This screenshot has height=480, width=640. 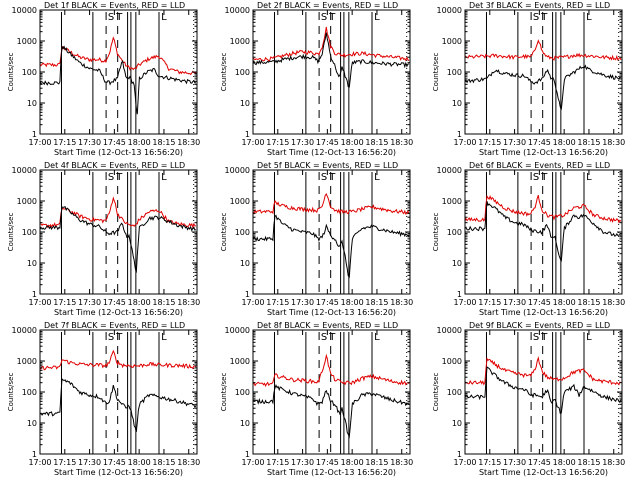 I want to click on panel-title: Det 2f BLACK = Events, RED = LLD, so click(x=327, y=5).